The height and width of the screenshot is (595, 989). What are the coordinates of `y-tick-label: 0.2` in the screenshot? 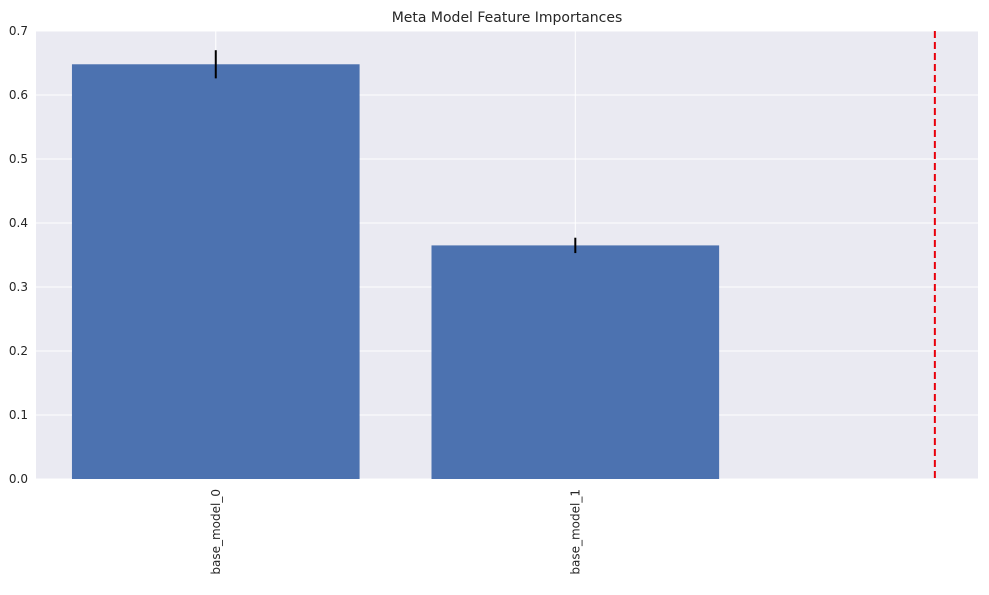 It's located at (18, 351).